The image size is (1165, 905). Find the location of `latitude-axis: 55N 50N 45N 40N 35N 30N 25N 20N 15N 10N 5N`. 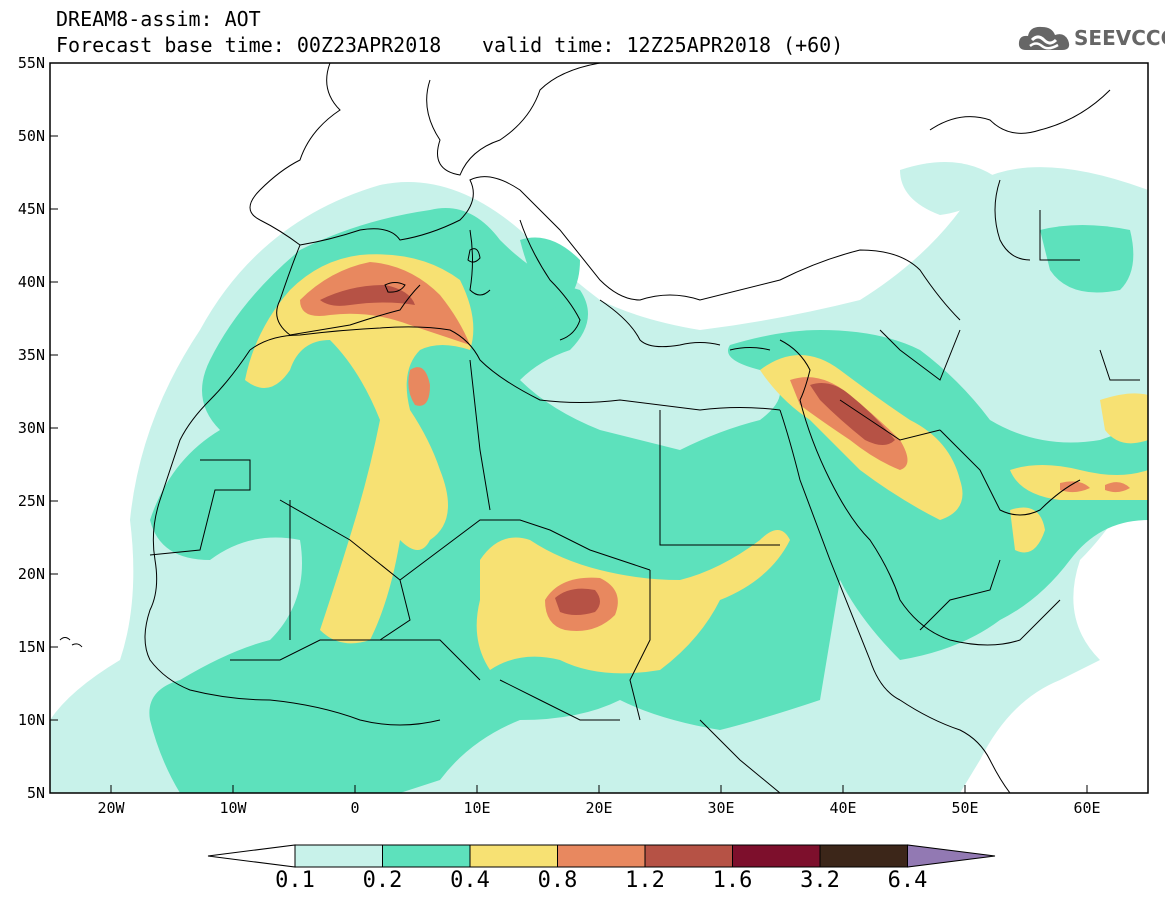

latitude-axis: 55N 50N 45N 40N 35N 30N 25N 20N 15N 10N 5N is located at coordinates (38, 428).